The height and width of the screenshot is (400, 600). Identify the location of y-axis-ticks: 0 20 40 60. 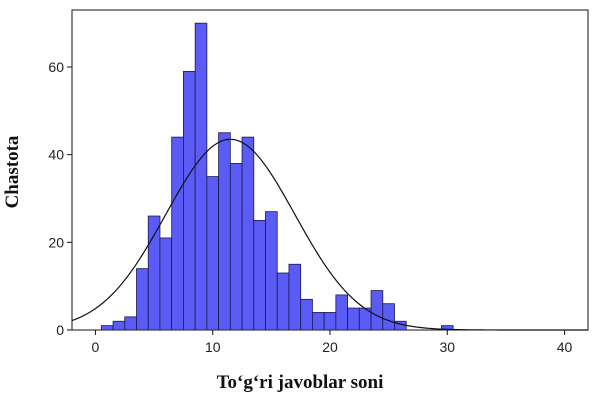
(60, 198).